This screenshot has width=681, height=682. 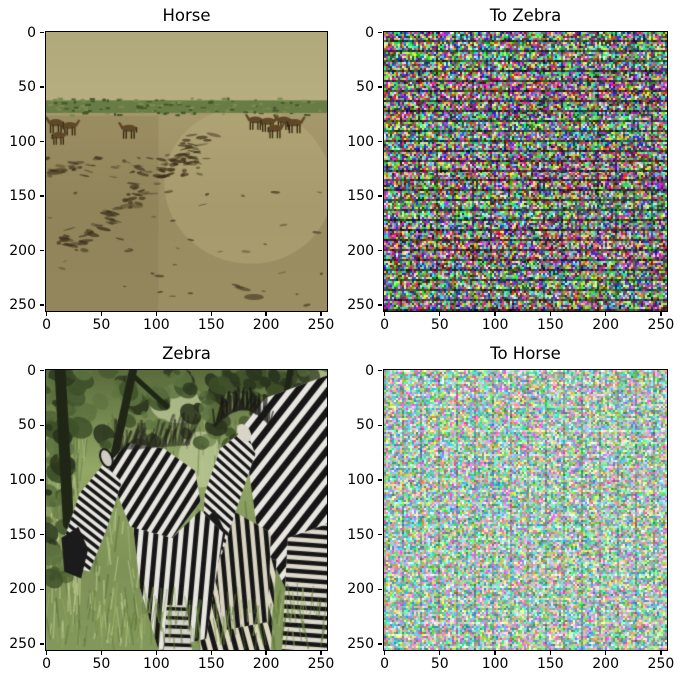 I want to click on subplot-title-horse: Horse, so click(x=186, y=15).